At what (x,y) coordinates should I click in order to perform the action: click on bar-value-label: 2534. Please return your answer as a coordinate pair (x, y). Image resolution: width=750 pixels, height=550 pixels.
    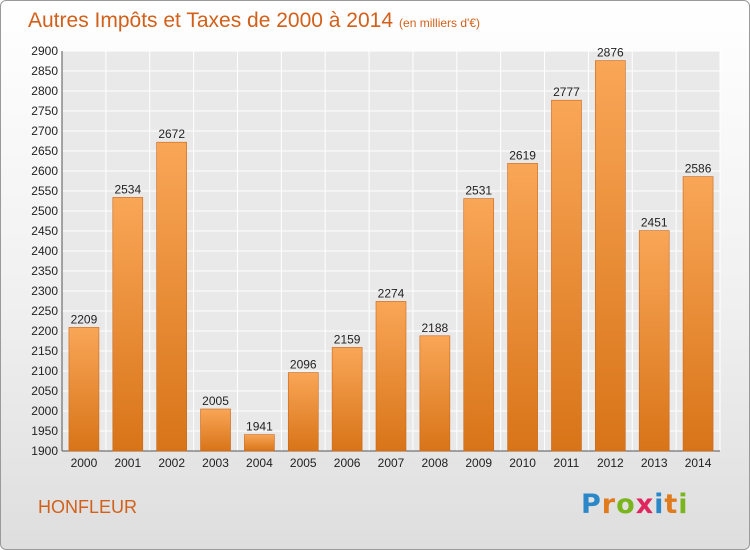
    Looking at the image, I should click on (127, 189).